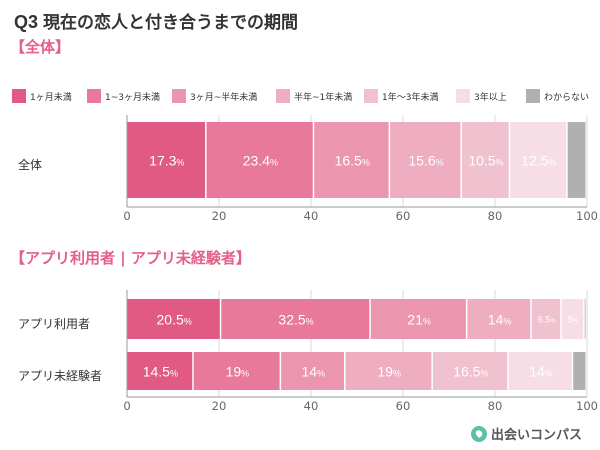 Image resolution: width=600 pixels, height=450 pixels. I want to click on legend-label: 3年以上, so click(490, 97).